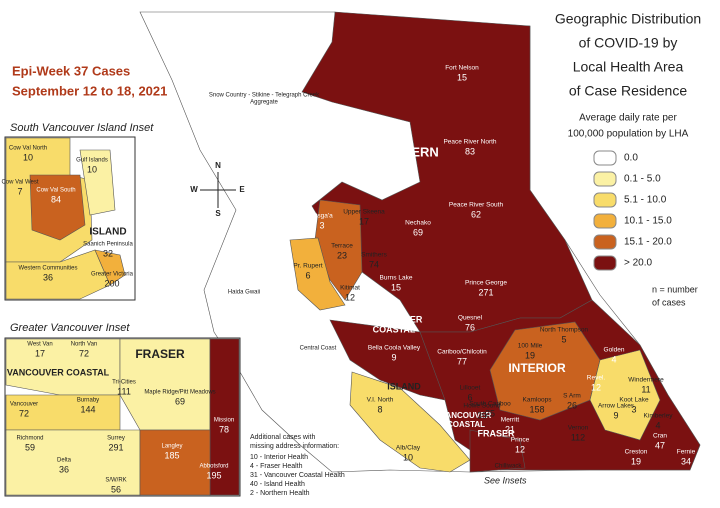 The width and height of the screenshot is (720, 508). I want to click on region-cases: 26, so click(572, 405).